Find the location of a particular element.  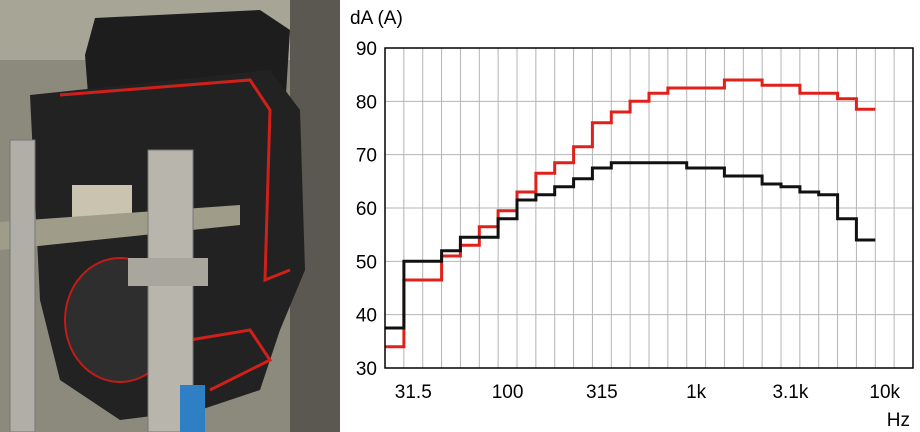

x-tick-label: 31.5 is located at coordinates (413, 392).